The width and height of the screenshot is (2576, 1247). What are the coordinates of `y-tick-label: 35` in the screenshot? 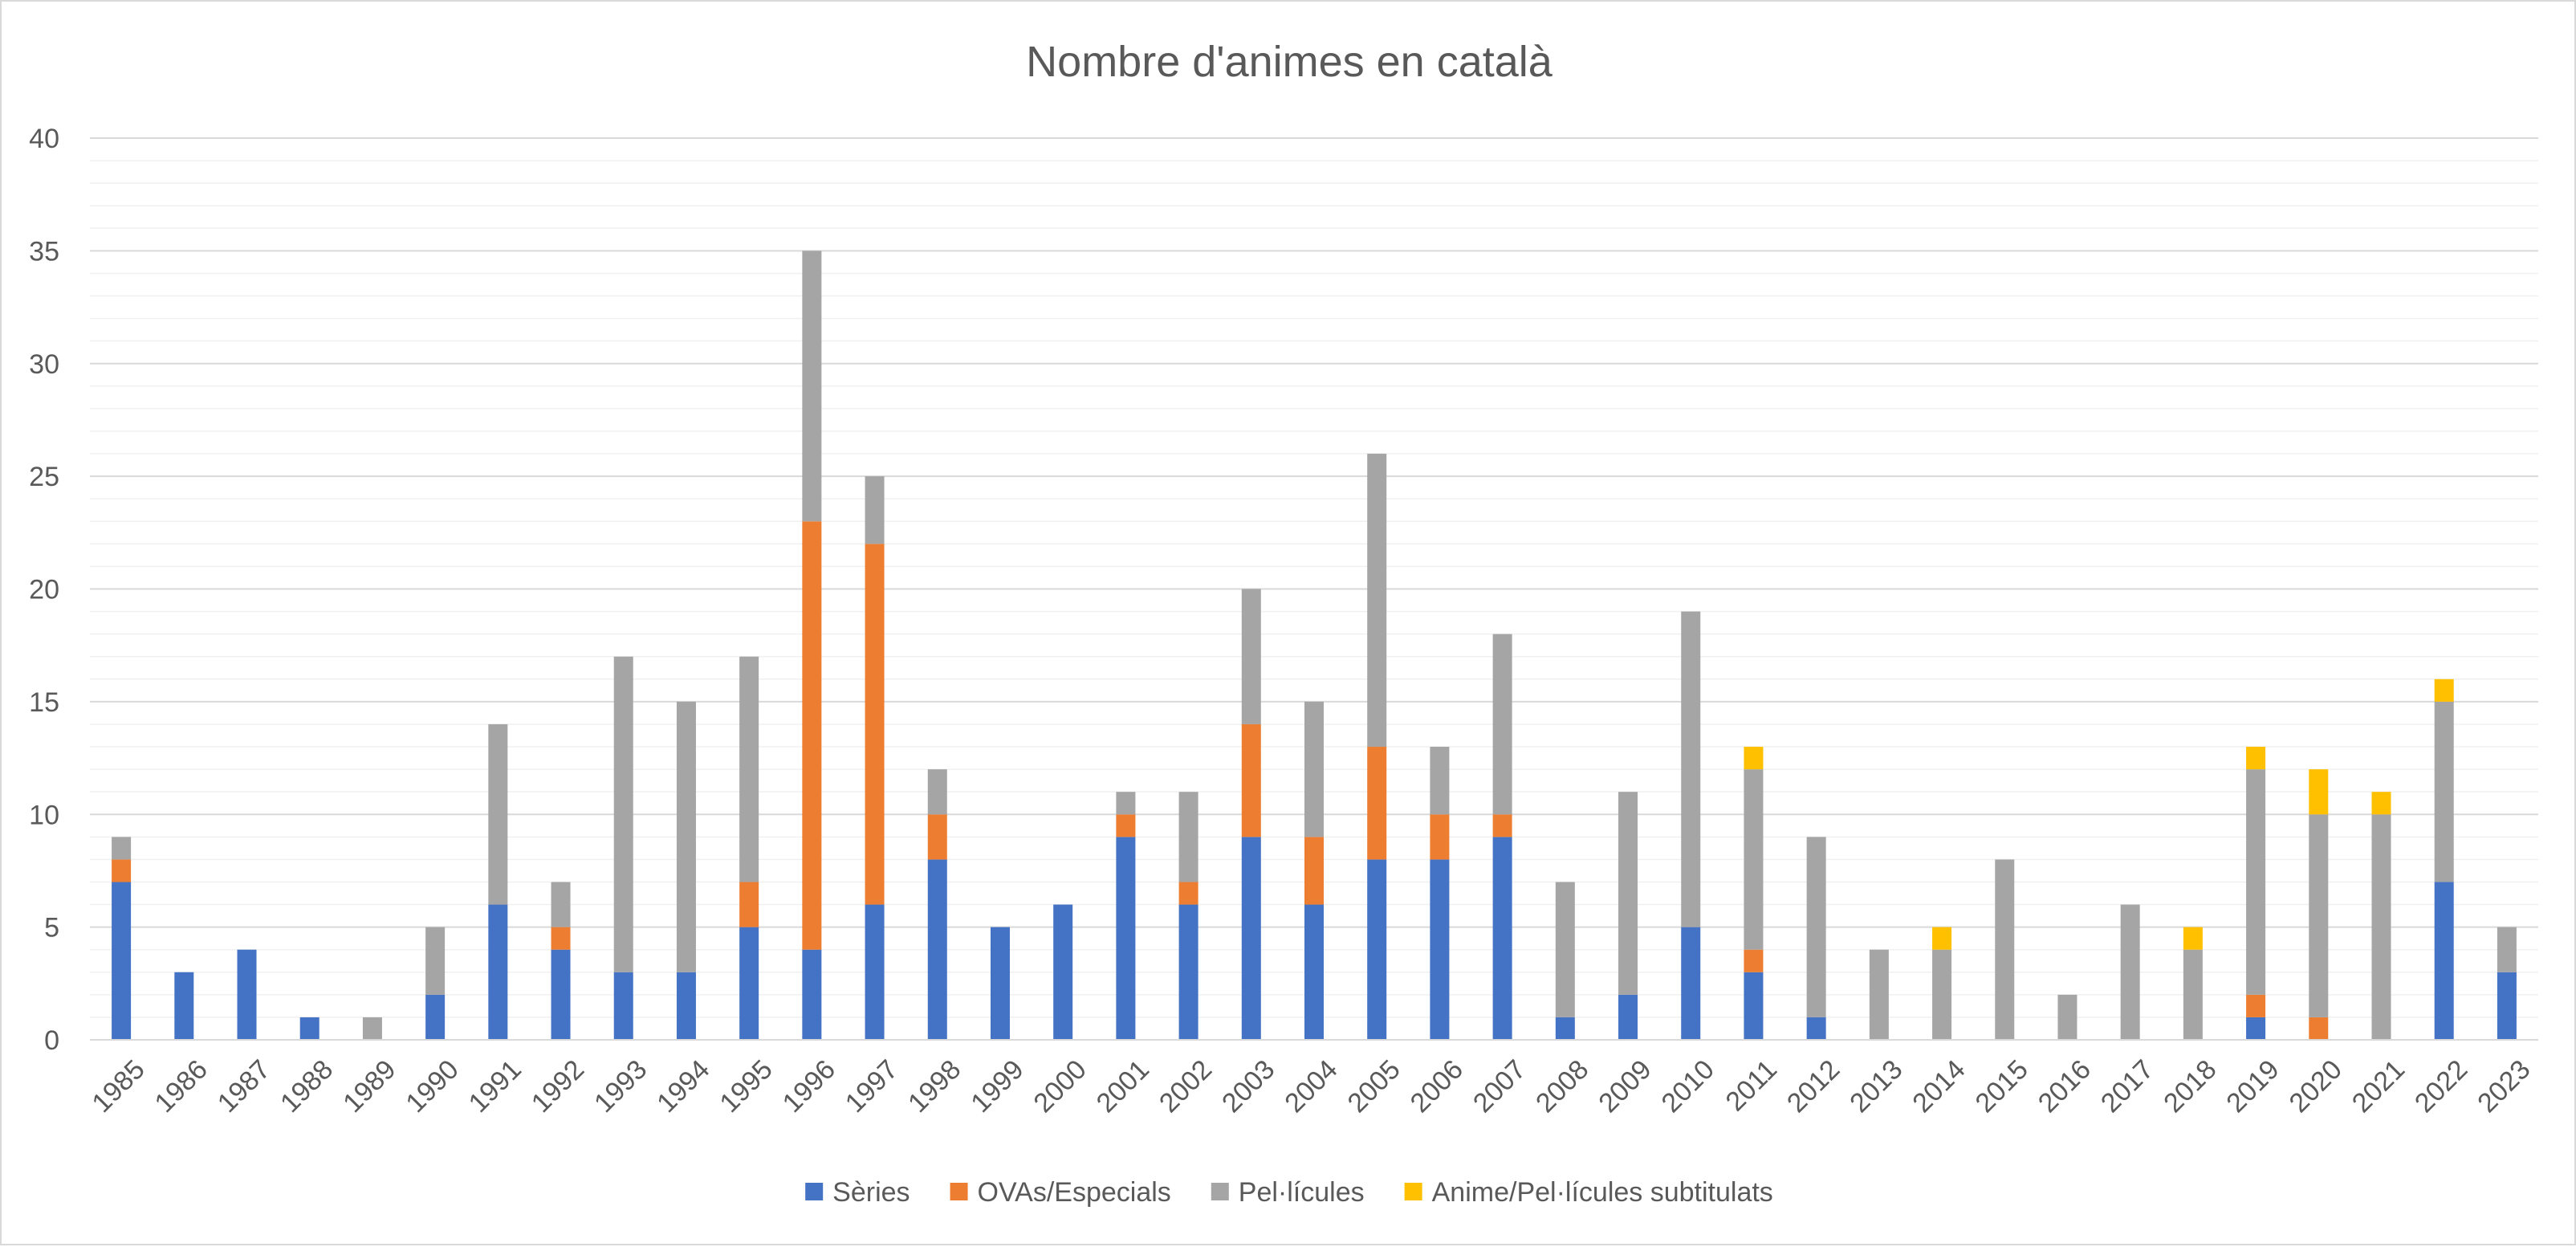 It's located at (44, 251).